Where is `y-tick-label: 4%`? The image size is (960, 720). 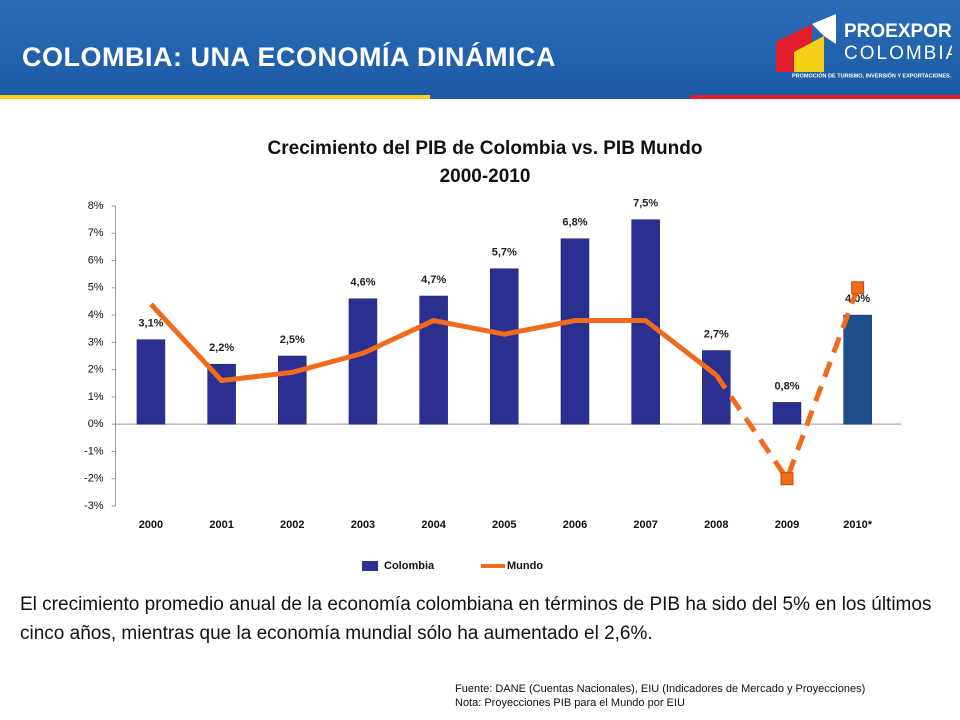
y-tick-label: 4% is located at coordinates (96, 315).